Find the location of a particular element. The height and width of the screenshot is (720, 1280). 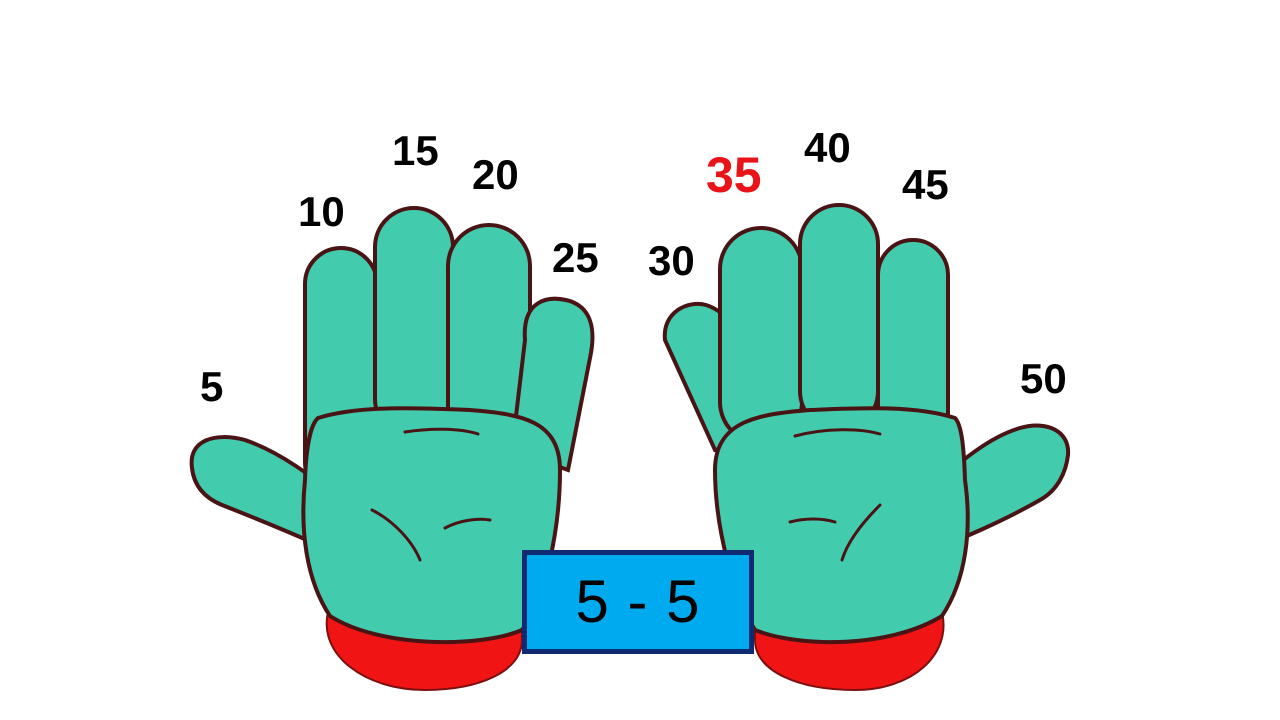

counter-box: 5 - 5 is located at coordinates (638, 602).